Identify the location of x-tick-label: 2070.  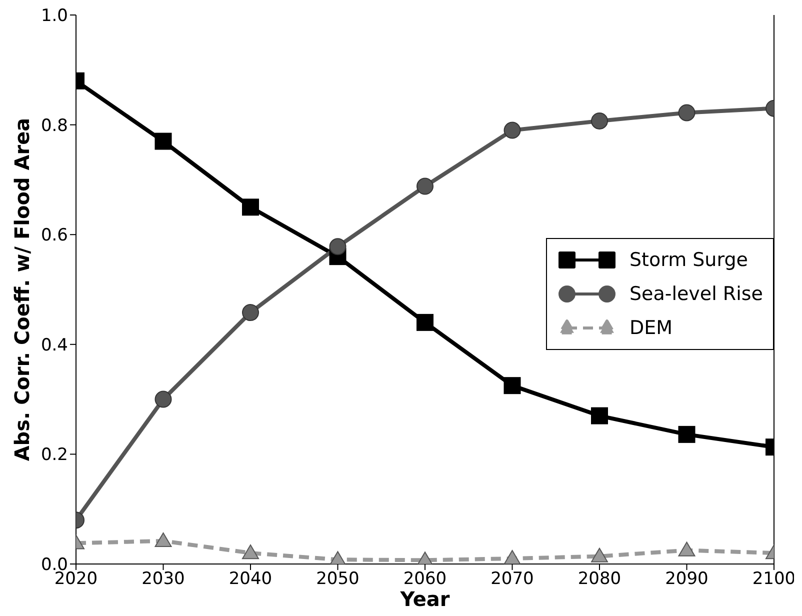
(512, 579).